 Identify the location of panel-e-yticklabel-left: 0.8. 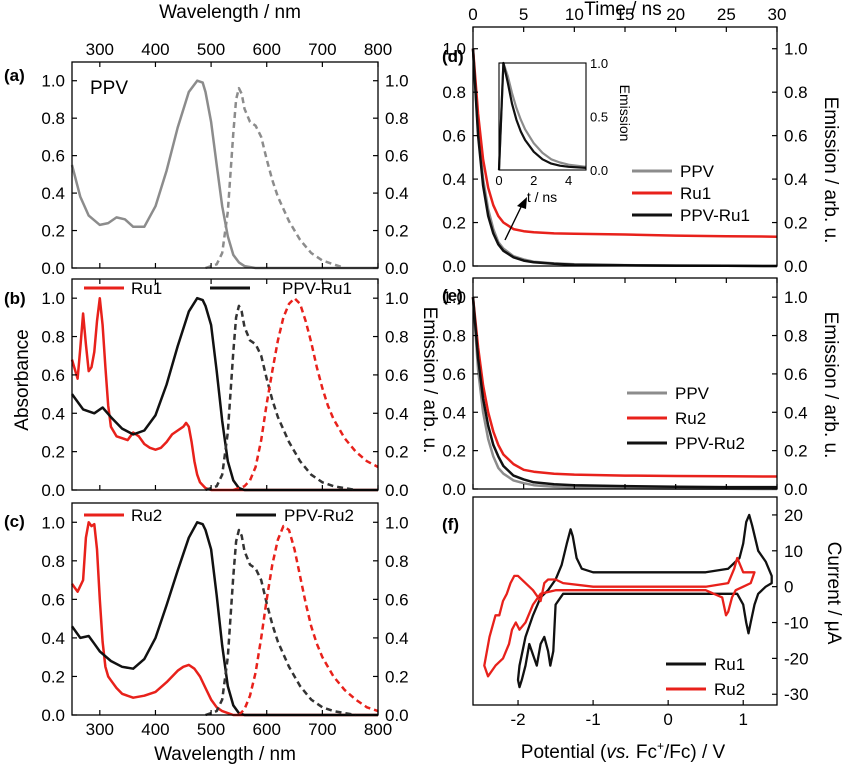
(454, 336).